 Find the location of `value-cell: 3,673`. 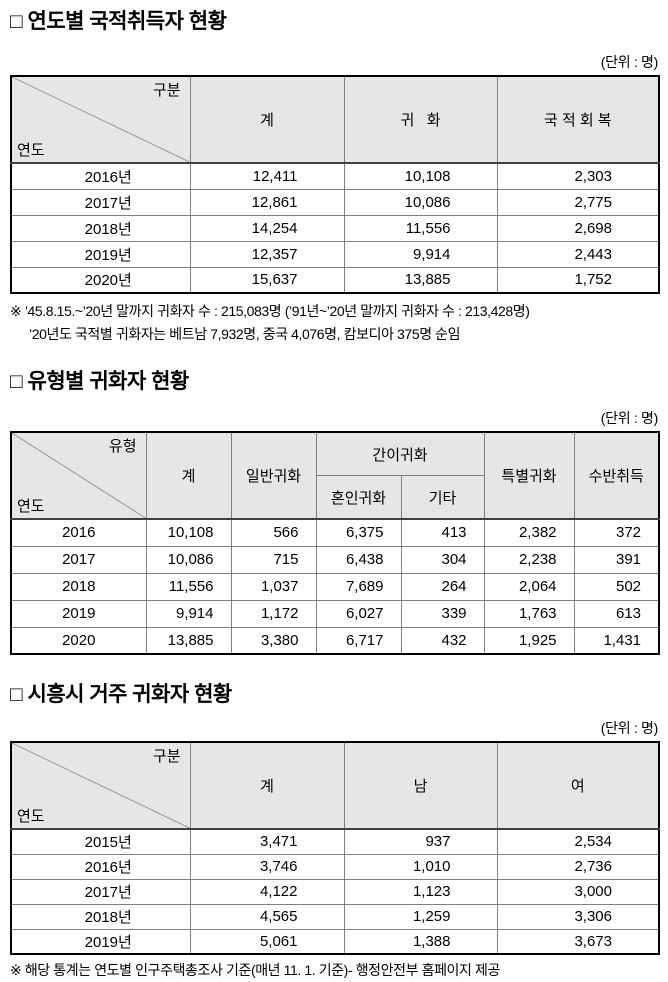

value-cell: 3,673 is located at coordinates (578, 941).